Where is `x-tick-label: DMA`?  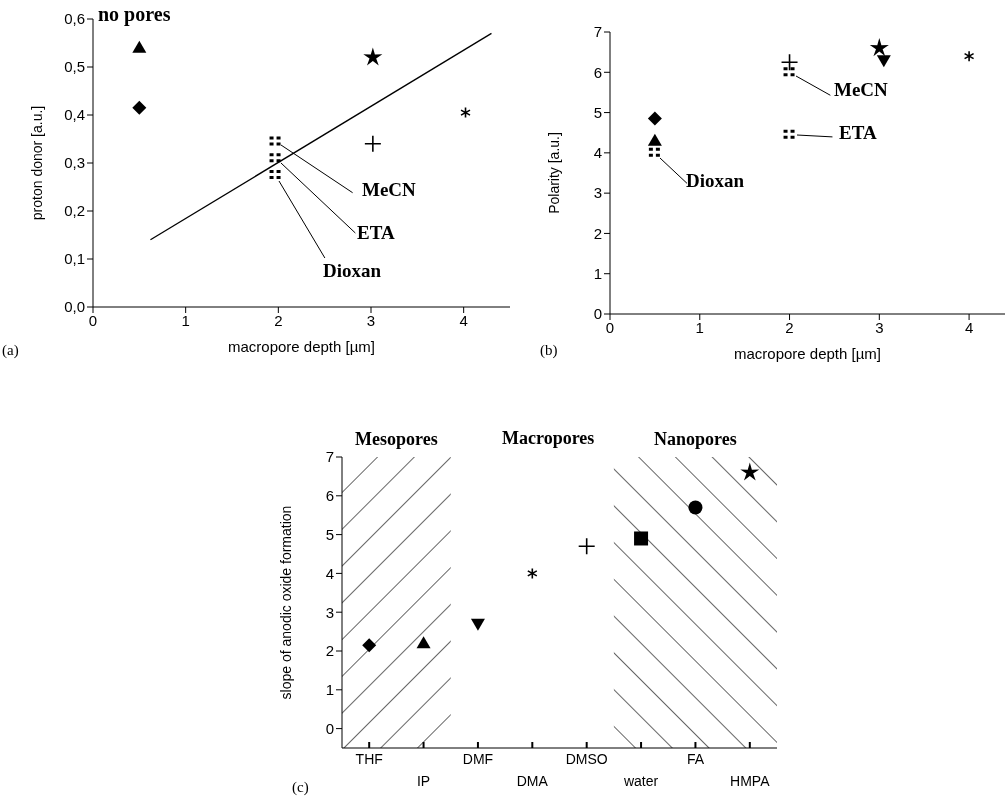 x-tick-label: DMA is located at coordinates (532, 781).